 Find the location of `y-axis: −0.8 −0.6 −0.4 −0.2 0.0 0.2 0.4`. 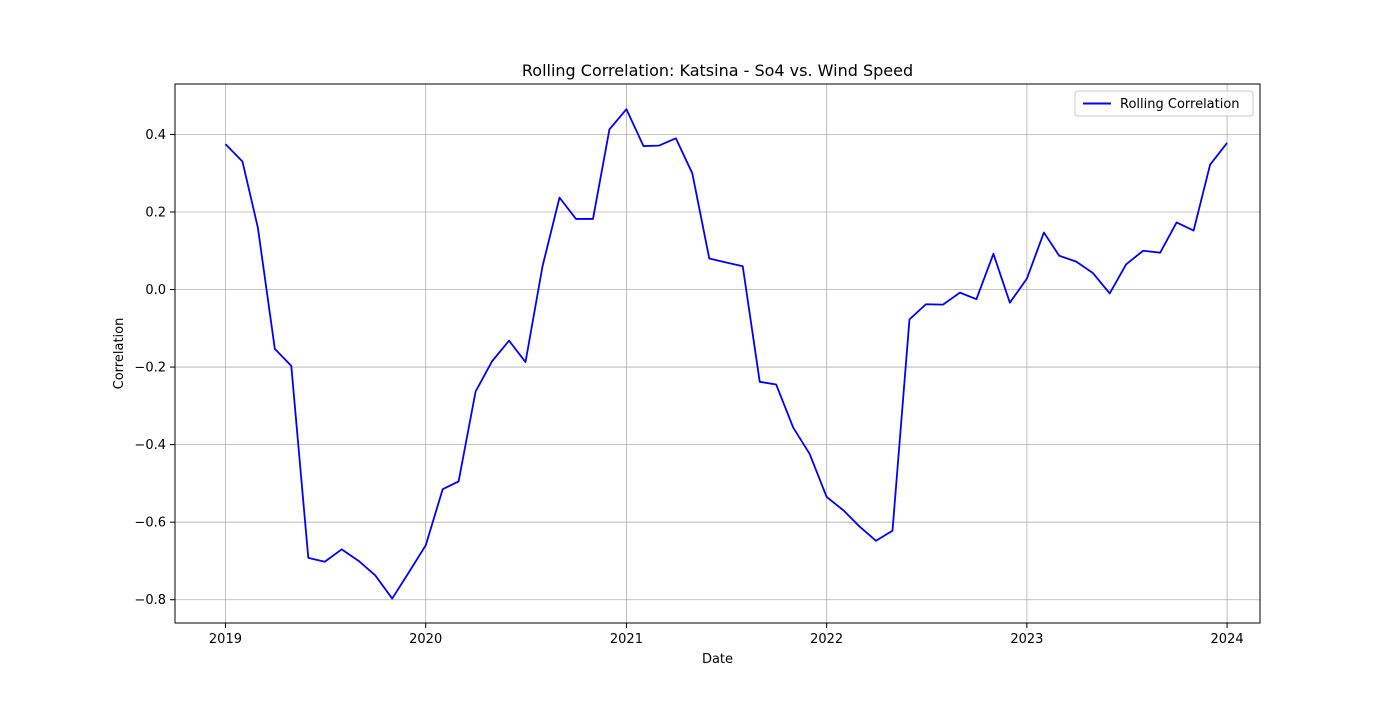

y-axis: −0.8 −0.6 −0.4 −0.2 0.0 0.2 0.4 is located at coordinates (154, 368).